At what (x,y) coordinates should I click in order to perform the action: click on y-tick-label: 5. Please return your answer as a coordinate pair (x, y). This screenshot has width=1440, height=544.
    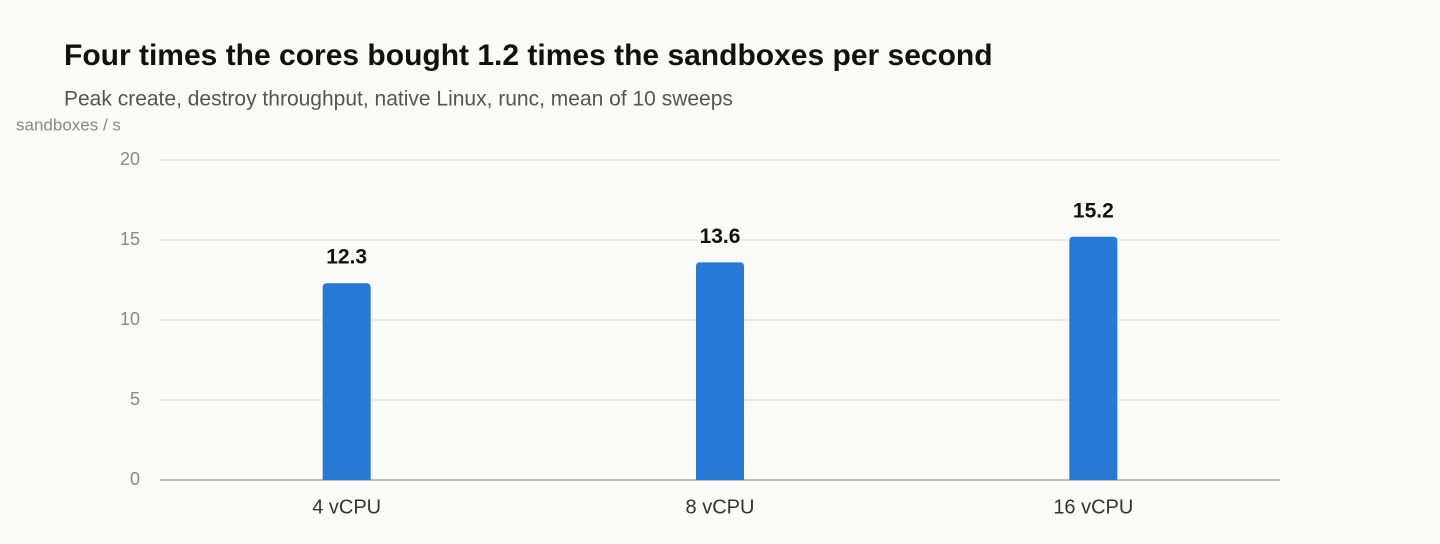
    Looking at the image, I should click on (135, 399).